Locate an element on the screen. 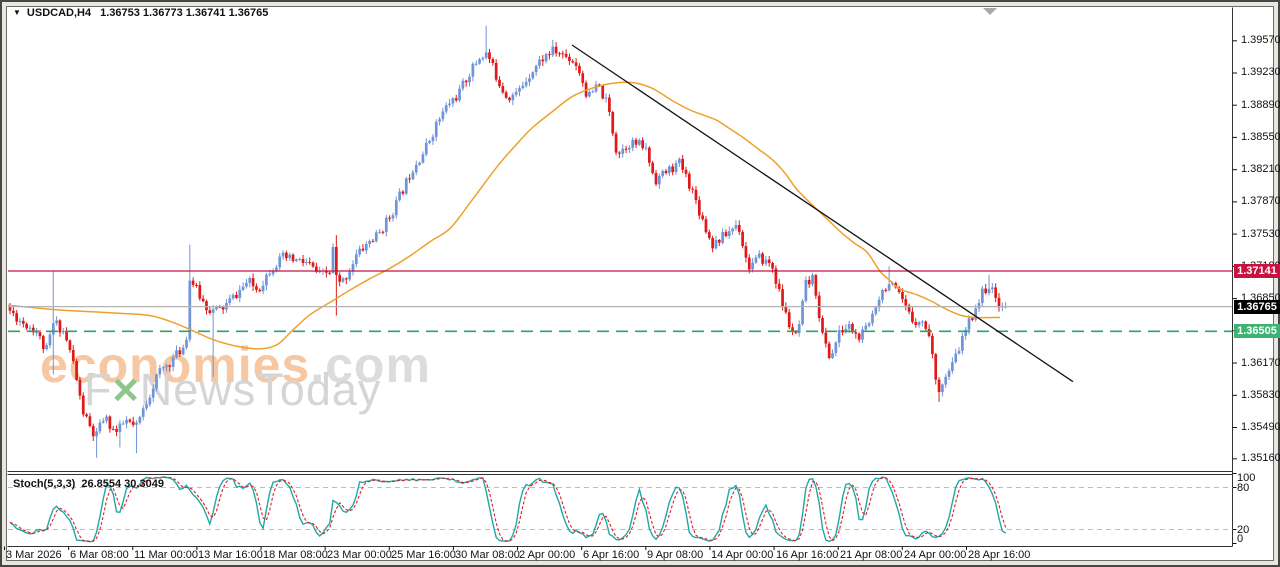 This screenshot has height=567, width=1280. time-axis-label: 16 Apr 16:00 is located at coordinates (807, 555).